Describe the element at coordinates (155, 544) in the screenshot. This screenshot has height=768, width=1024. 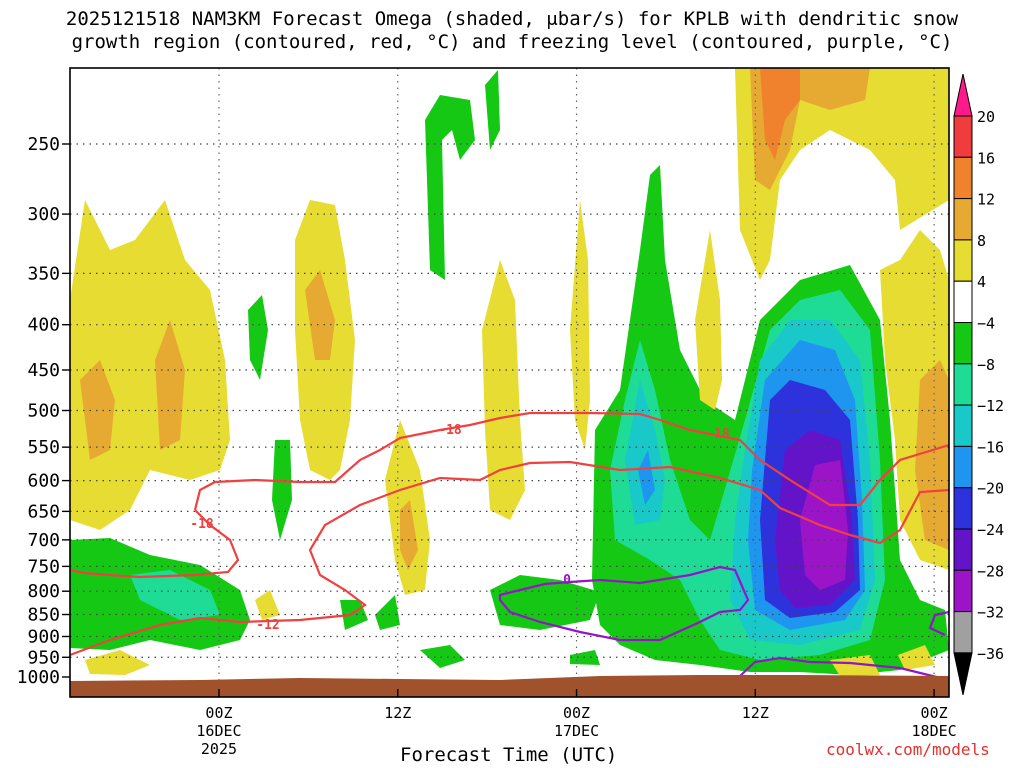
I see `dendritic-contour-left-loop` at that location.